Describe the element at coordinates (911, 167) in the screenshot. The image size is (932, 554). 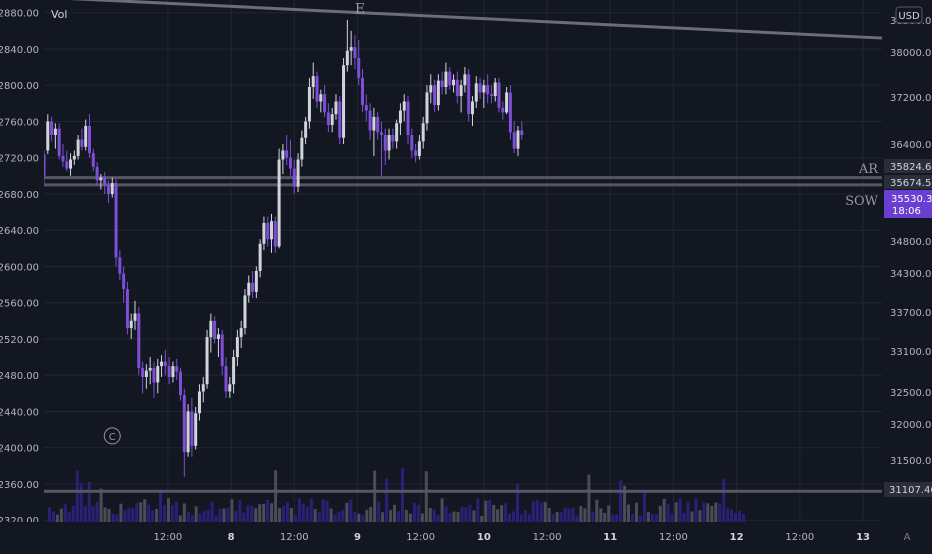
I see `right-axis-tick: 35824.69` at that location.